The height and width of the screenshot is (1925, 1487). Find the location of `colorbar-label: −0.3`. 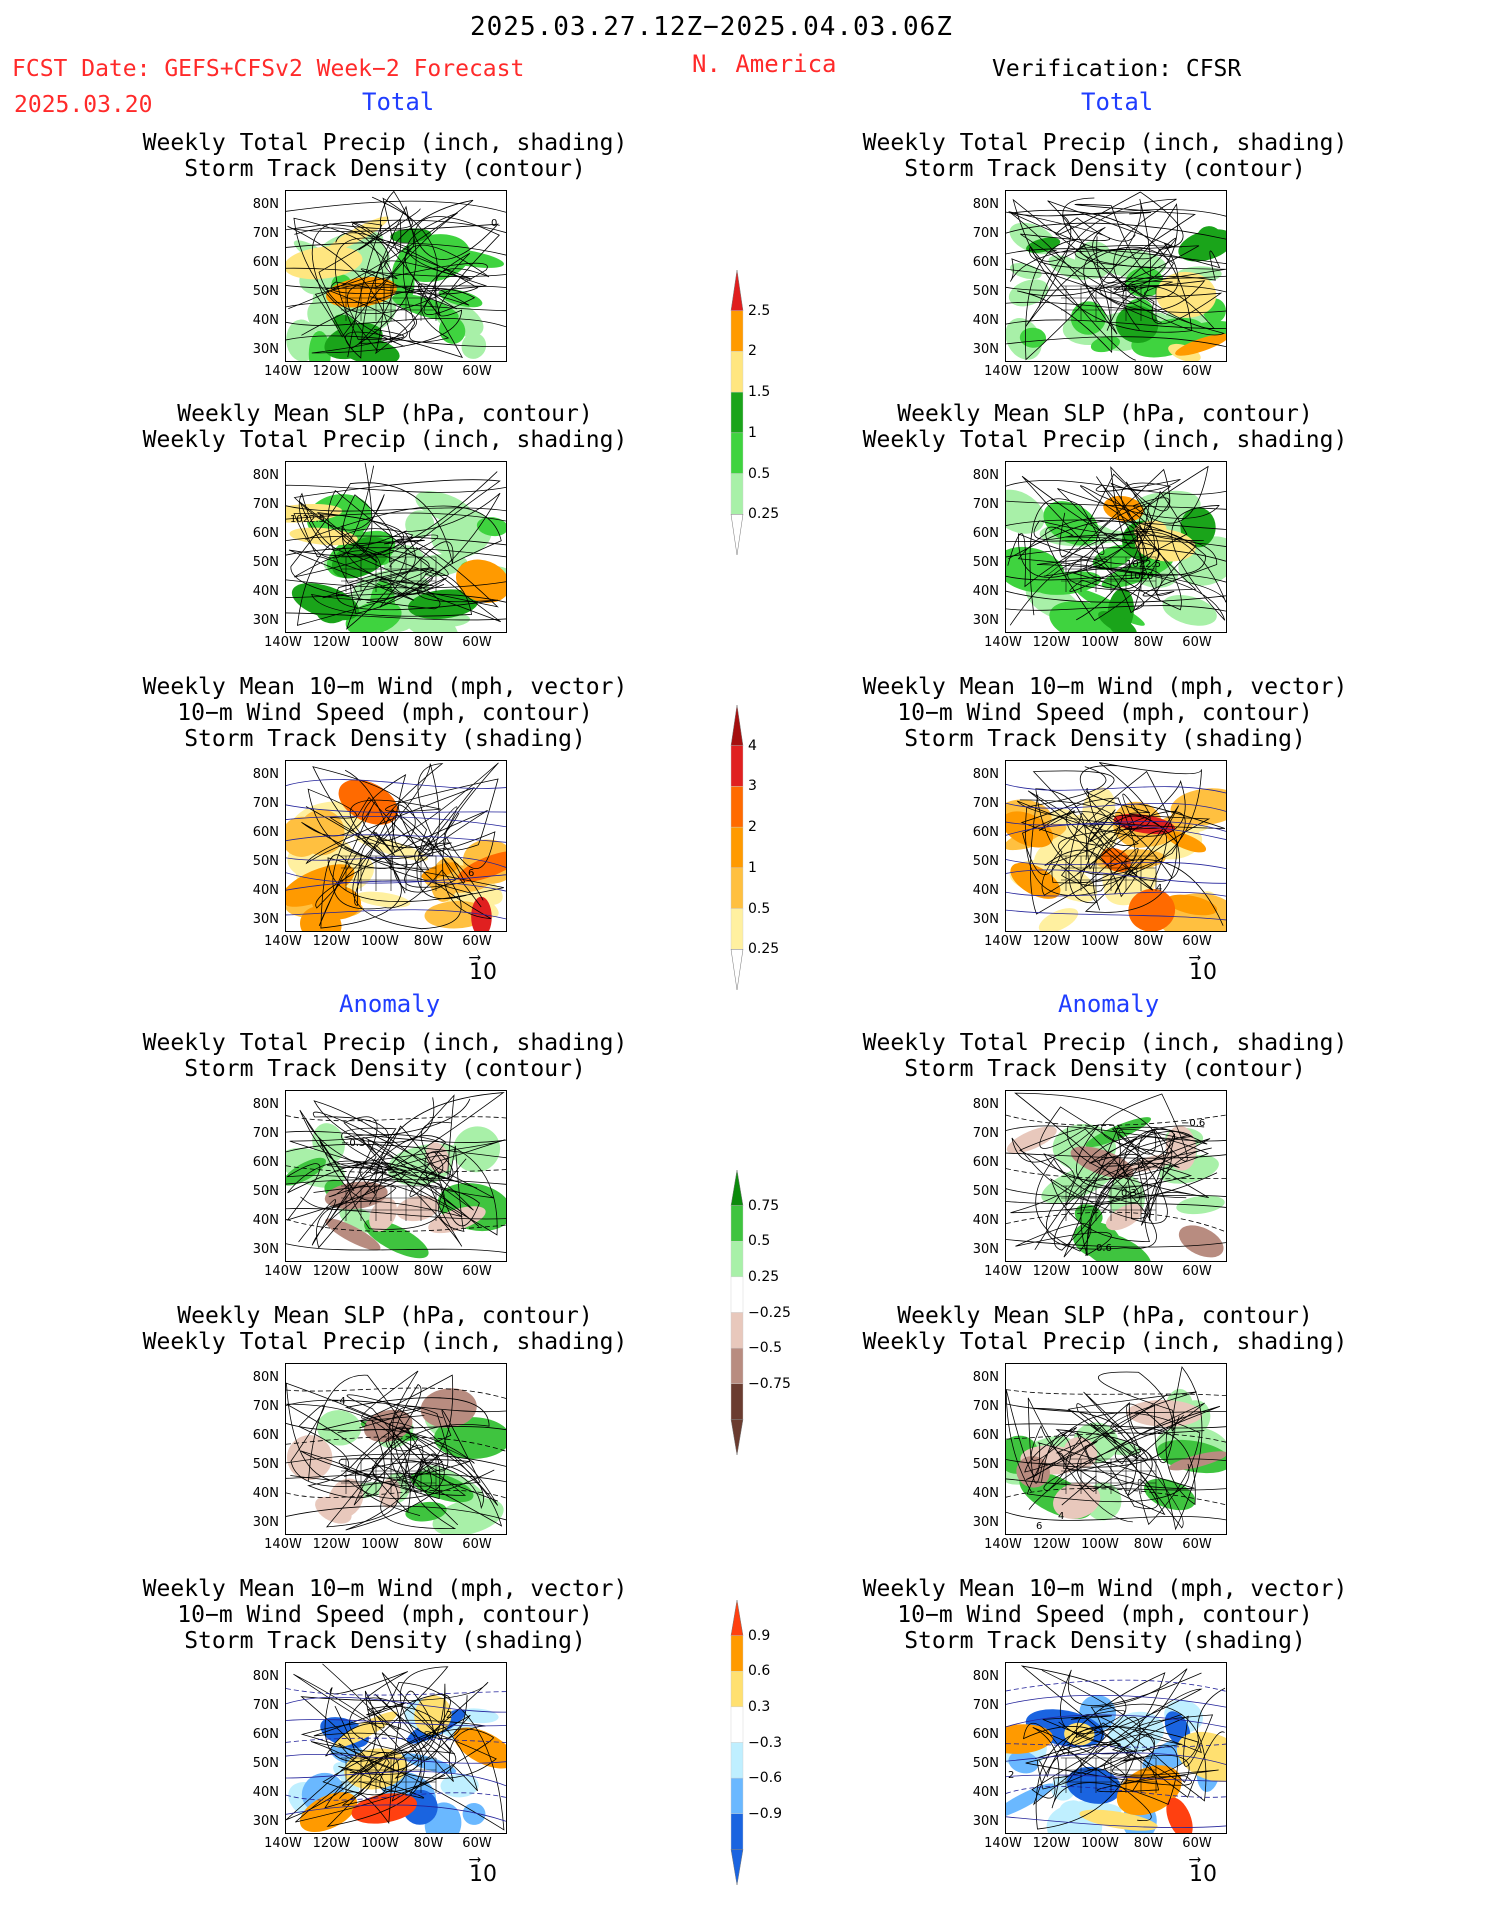

colorbar-label: −0.3 is located at coordinates (765, 1742).